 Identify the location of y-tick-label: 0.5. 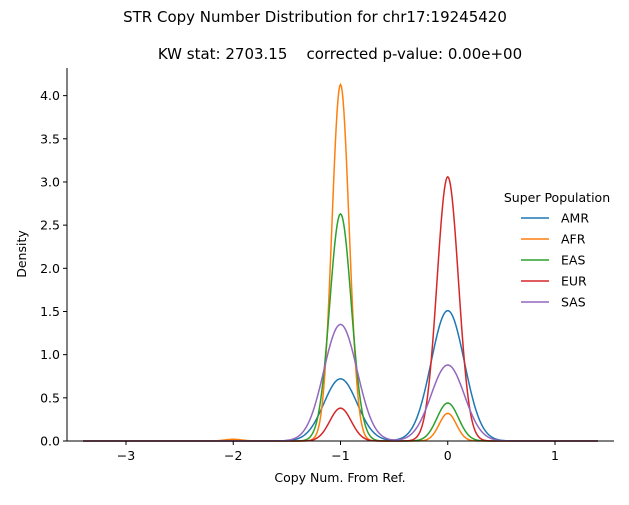
(50, 397).